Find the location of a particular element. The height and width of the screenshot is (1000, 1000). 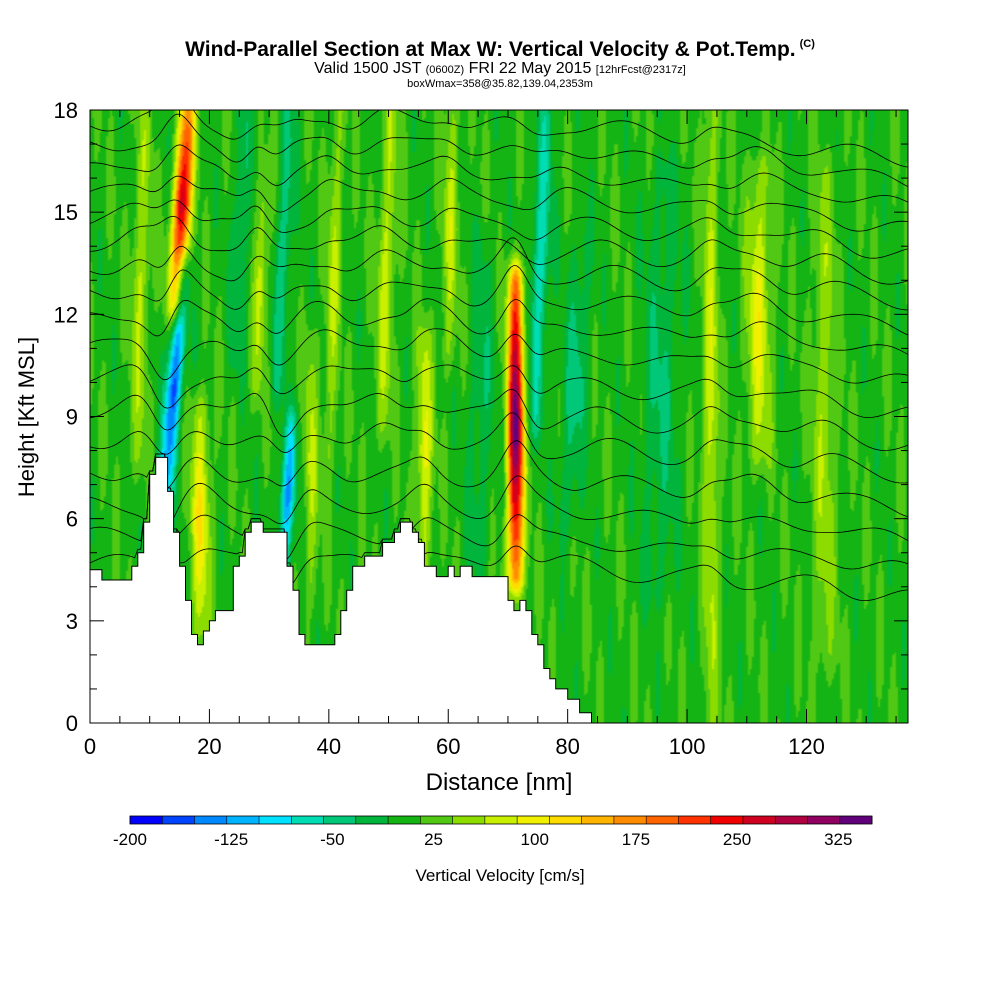

x-tick-label: 80 is located at coordinates (567, 746).